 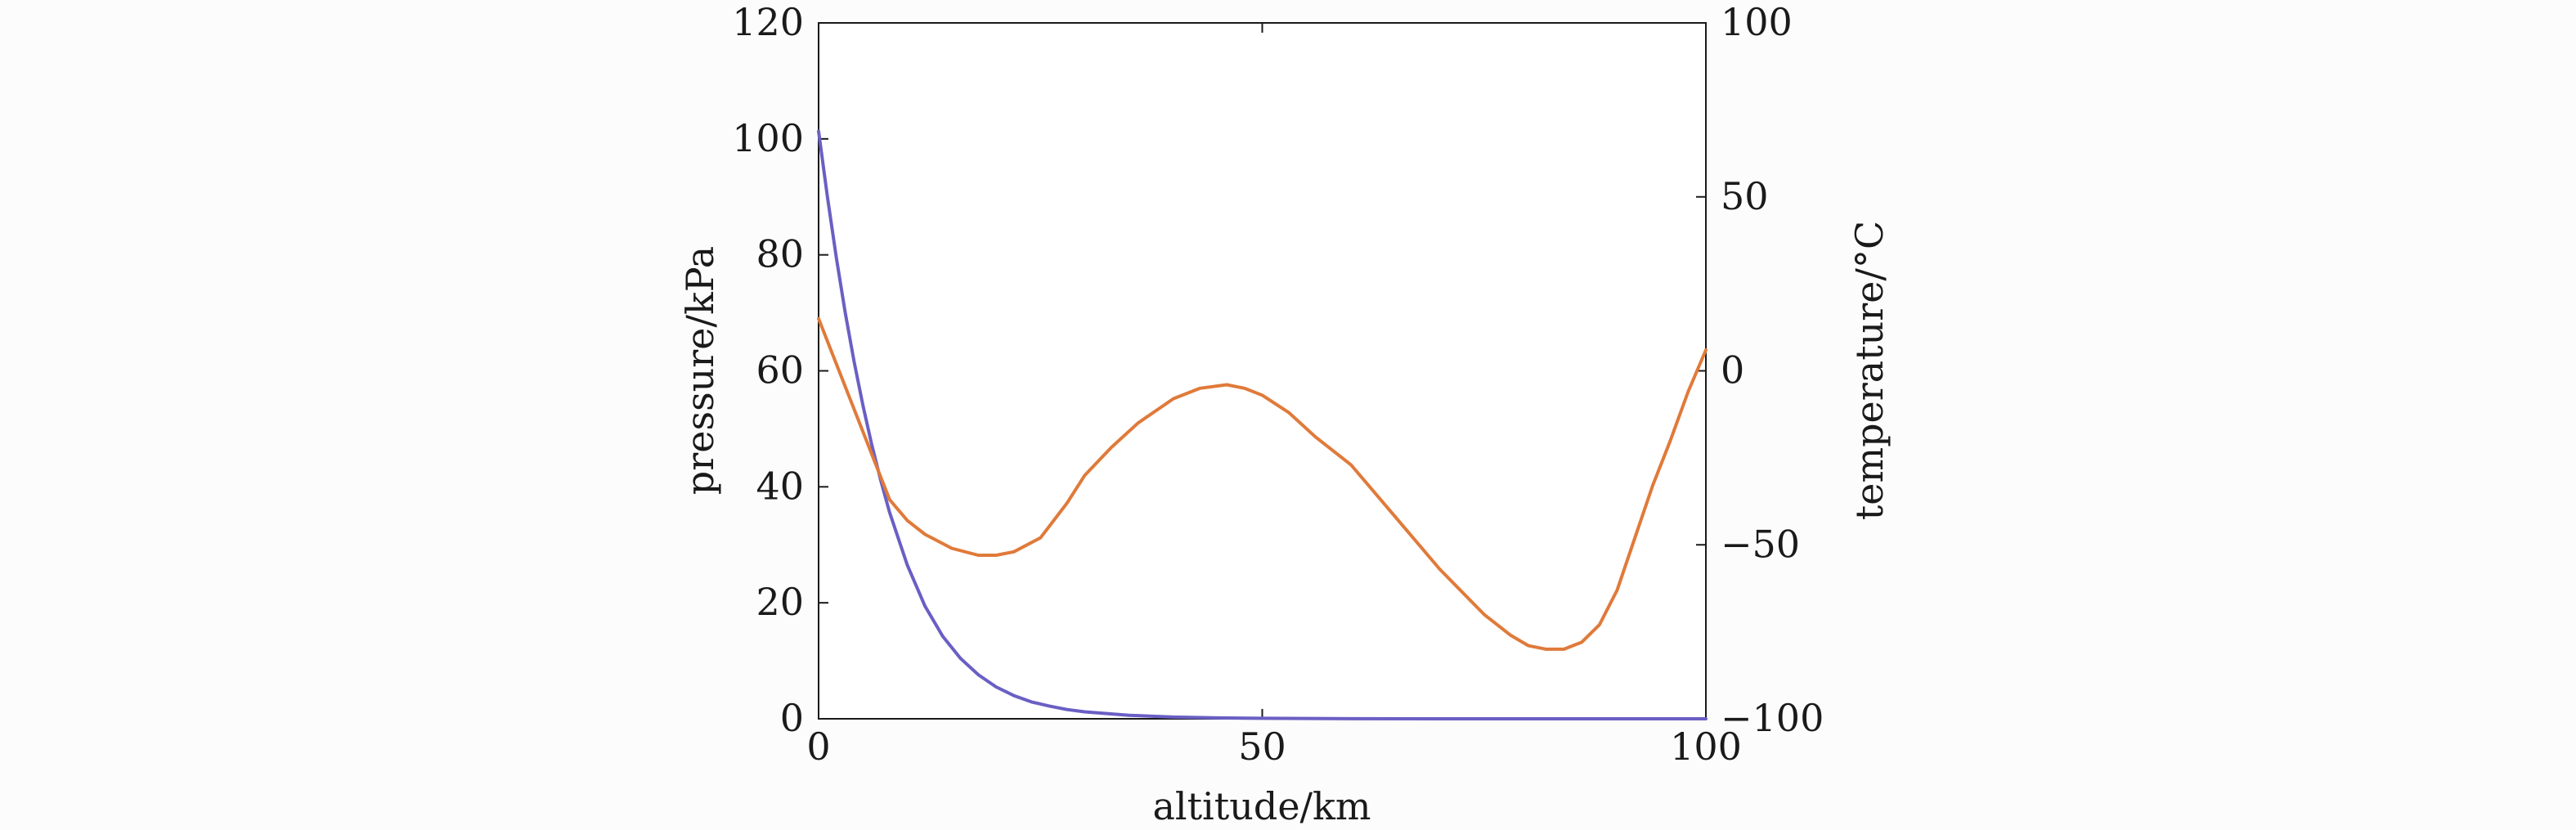 What do you see at coordinates (1706, 747) in the screenshot?
I see `x-tick-label: 100` at bounding box center [1706, 747].